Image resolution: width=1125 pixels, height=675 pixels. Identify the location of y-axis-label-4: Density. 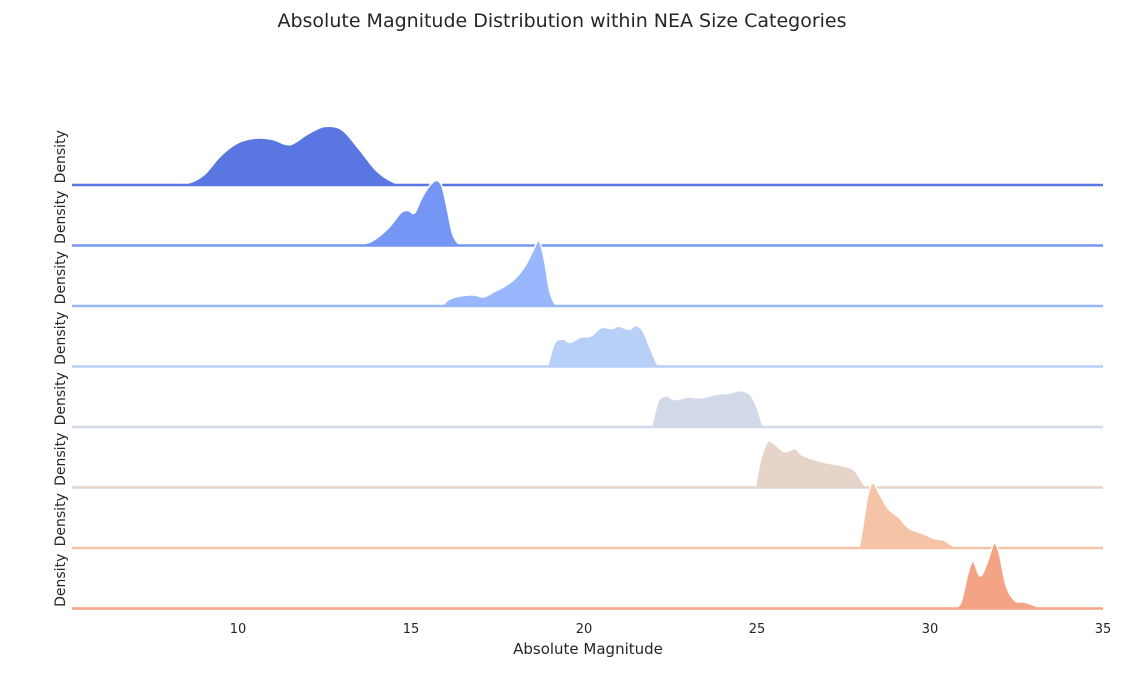
(61, 338).